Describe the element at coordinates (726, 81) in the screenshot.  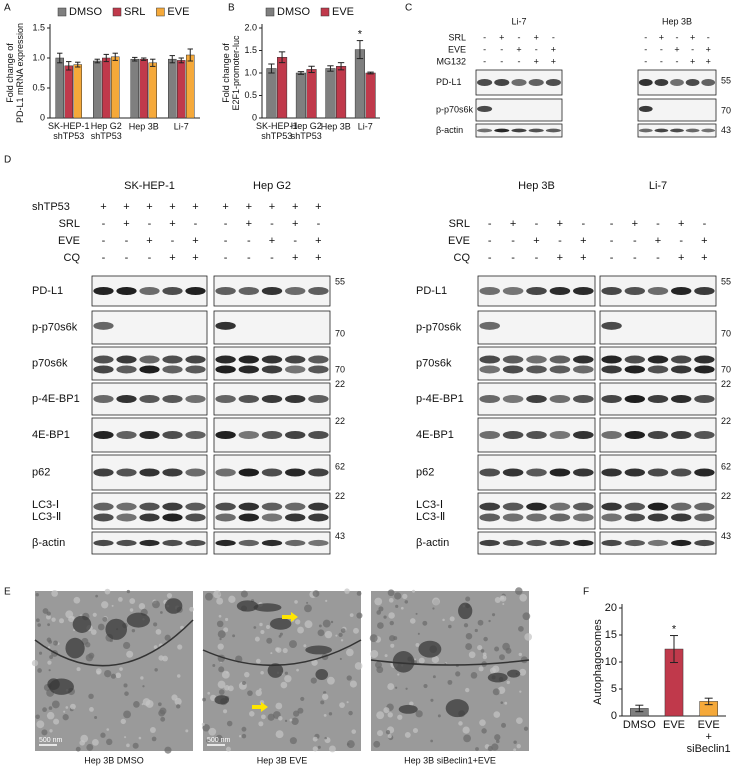
I see `mw-label: 55` at that location.